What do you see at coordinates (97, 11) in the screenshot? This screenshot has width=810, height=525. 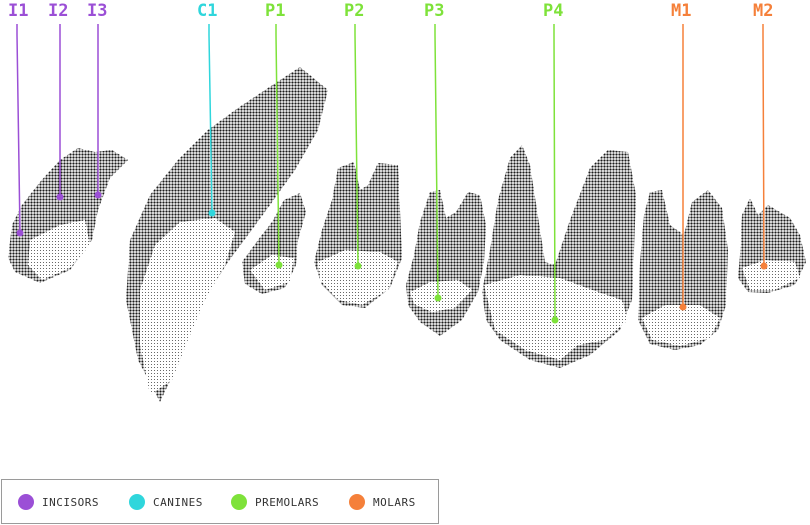 I see `label-I3: I3` at bounding box center [97, 11].